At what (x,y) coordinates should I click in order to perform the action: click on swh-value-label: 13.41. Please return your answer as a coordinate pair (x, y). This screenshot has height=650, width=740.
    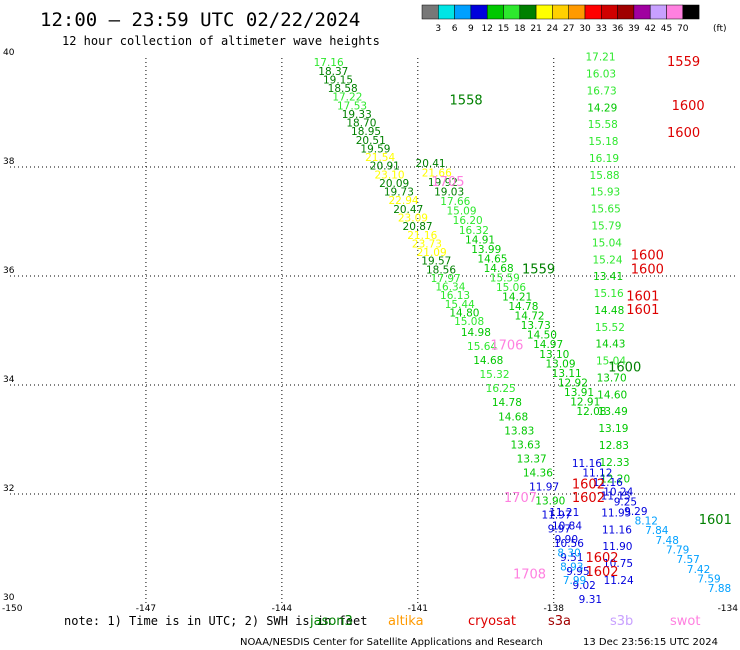
    Looking at the image, I should click on (608, 277).